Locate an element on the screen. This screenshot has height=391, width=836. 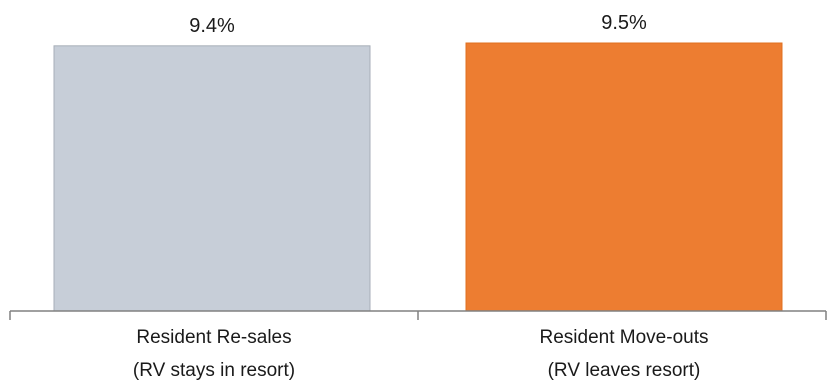
data-label-1: 9.4% is located at coordinates (212, 26).